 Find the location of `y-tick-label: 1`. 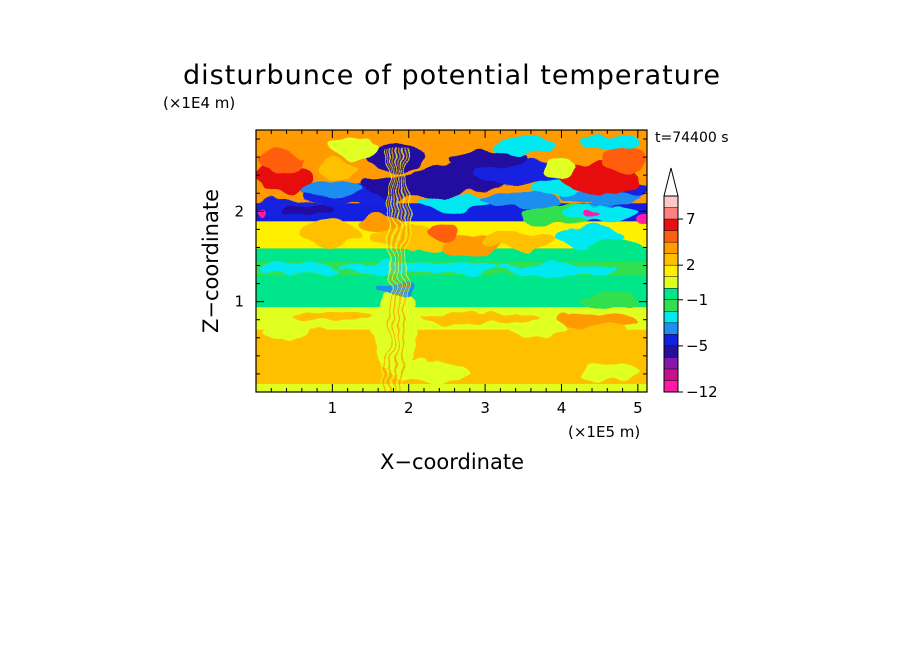

y-tick-label: 1 is located at coordinates (239, 302).